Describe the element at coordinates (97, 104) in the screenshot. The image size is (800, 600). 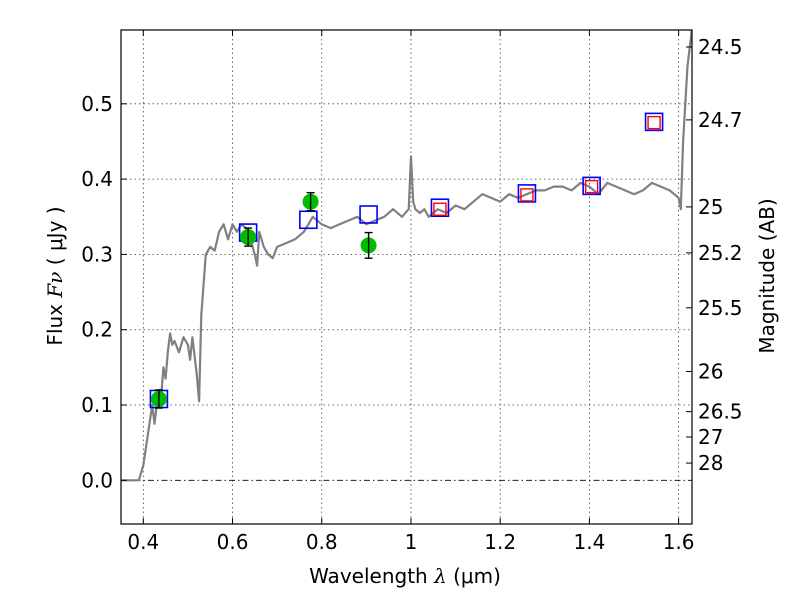
I see `y-tick-label: 0.5` at that location.